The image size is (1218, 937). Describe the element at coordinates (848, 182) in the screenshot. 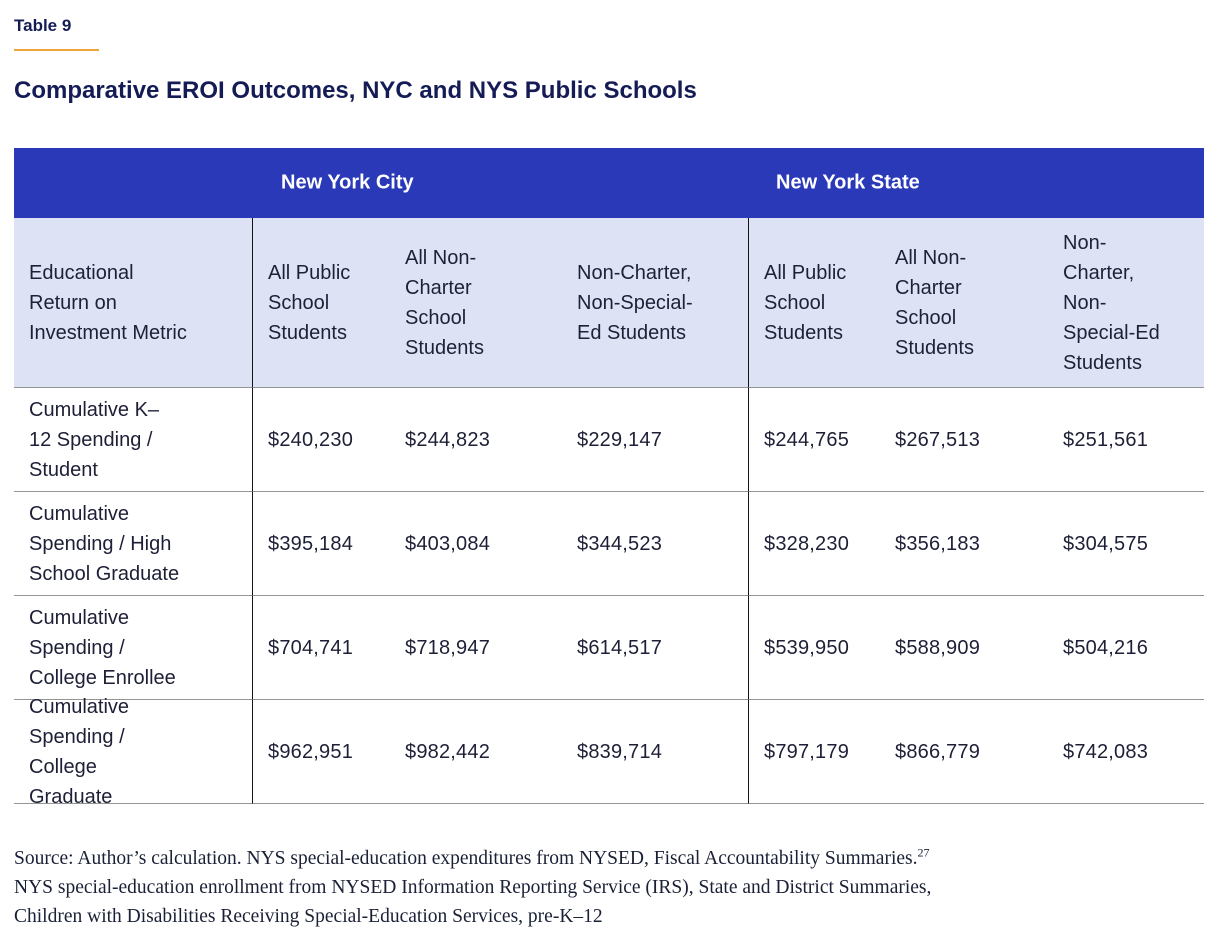

I see `group-header-nys: New York State` at that location.